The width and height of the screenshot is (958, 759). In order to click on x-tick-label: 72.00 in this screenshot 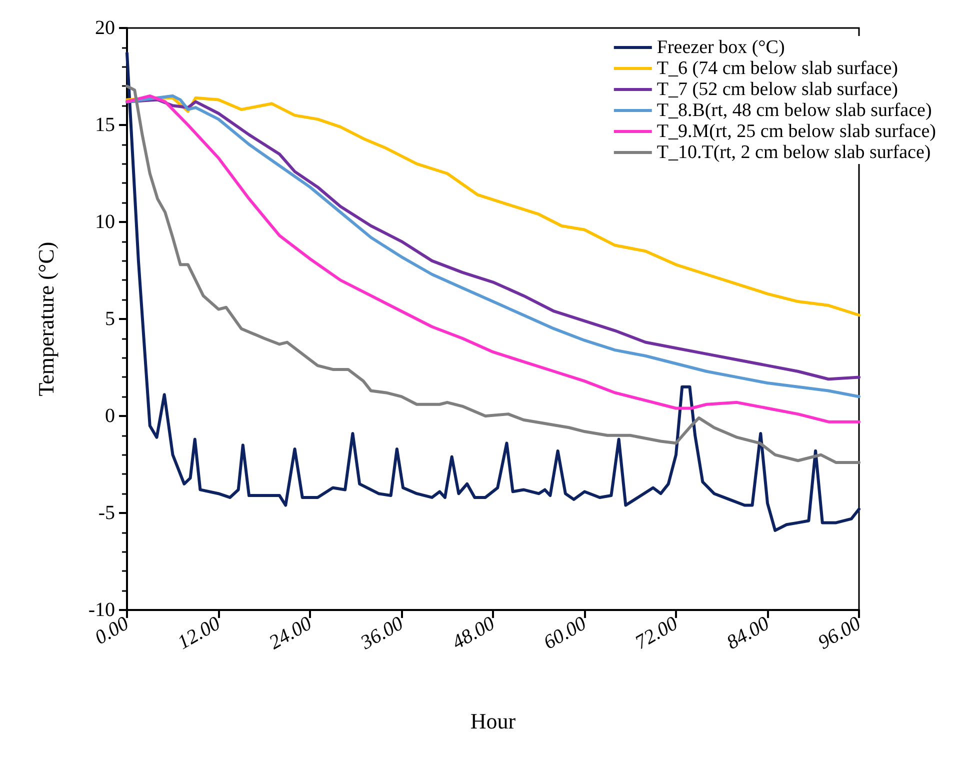, I will do `click(657, 633)`.